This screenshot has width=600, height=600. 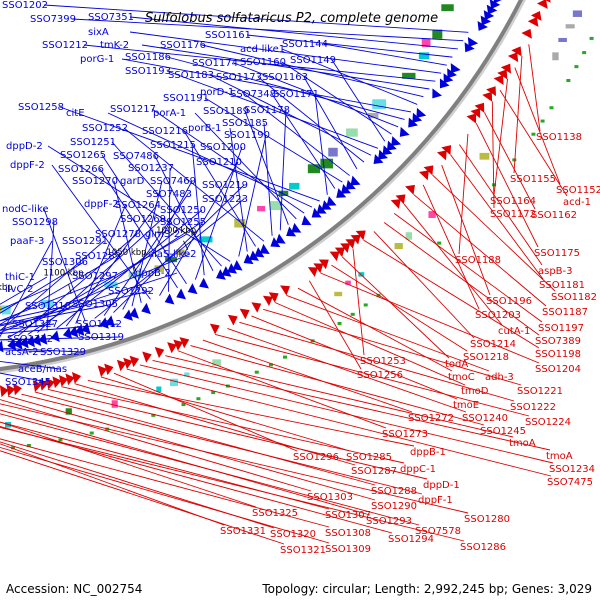 What do you see at coordinates (151, 168) in the screenshot?
I see `gene-label-forward: SSO1237` at bounding box center [151, 168].